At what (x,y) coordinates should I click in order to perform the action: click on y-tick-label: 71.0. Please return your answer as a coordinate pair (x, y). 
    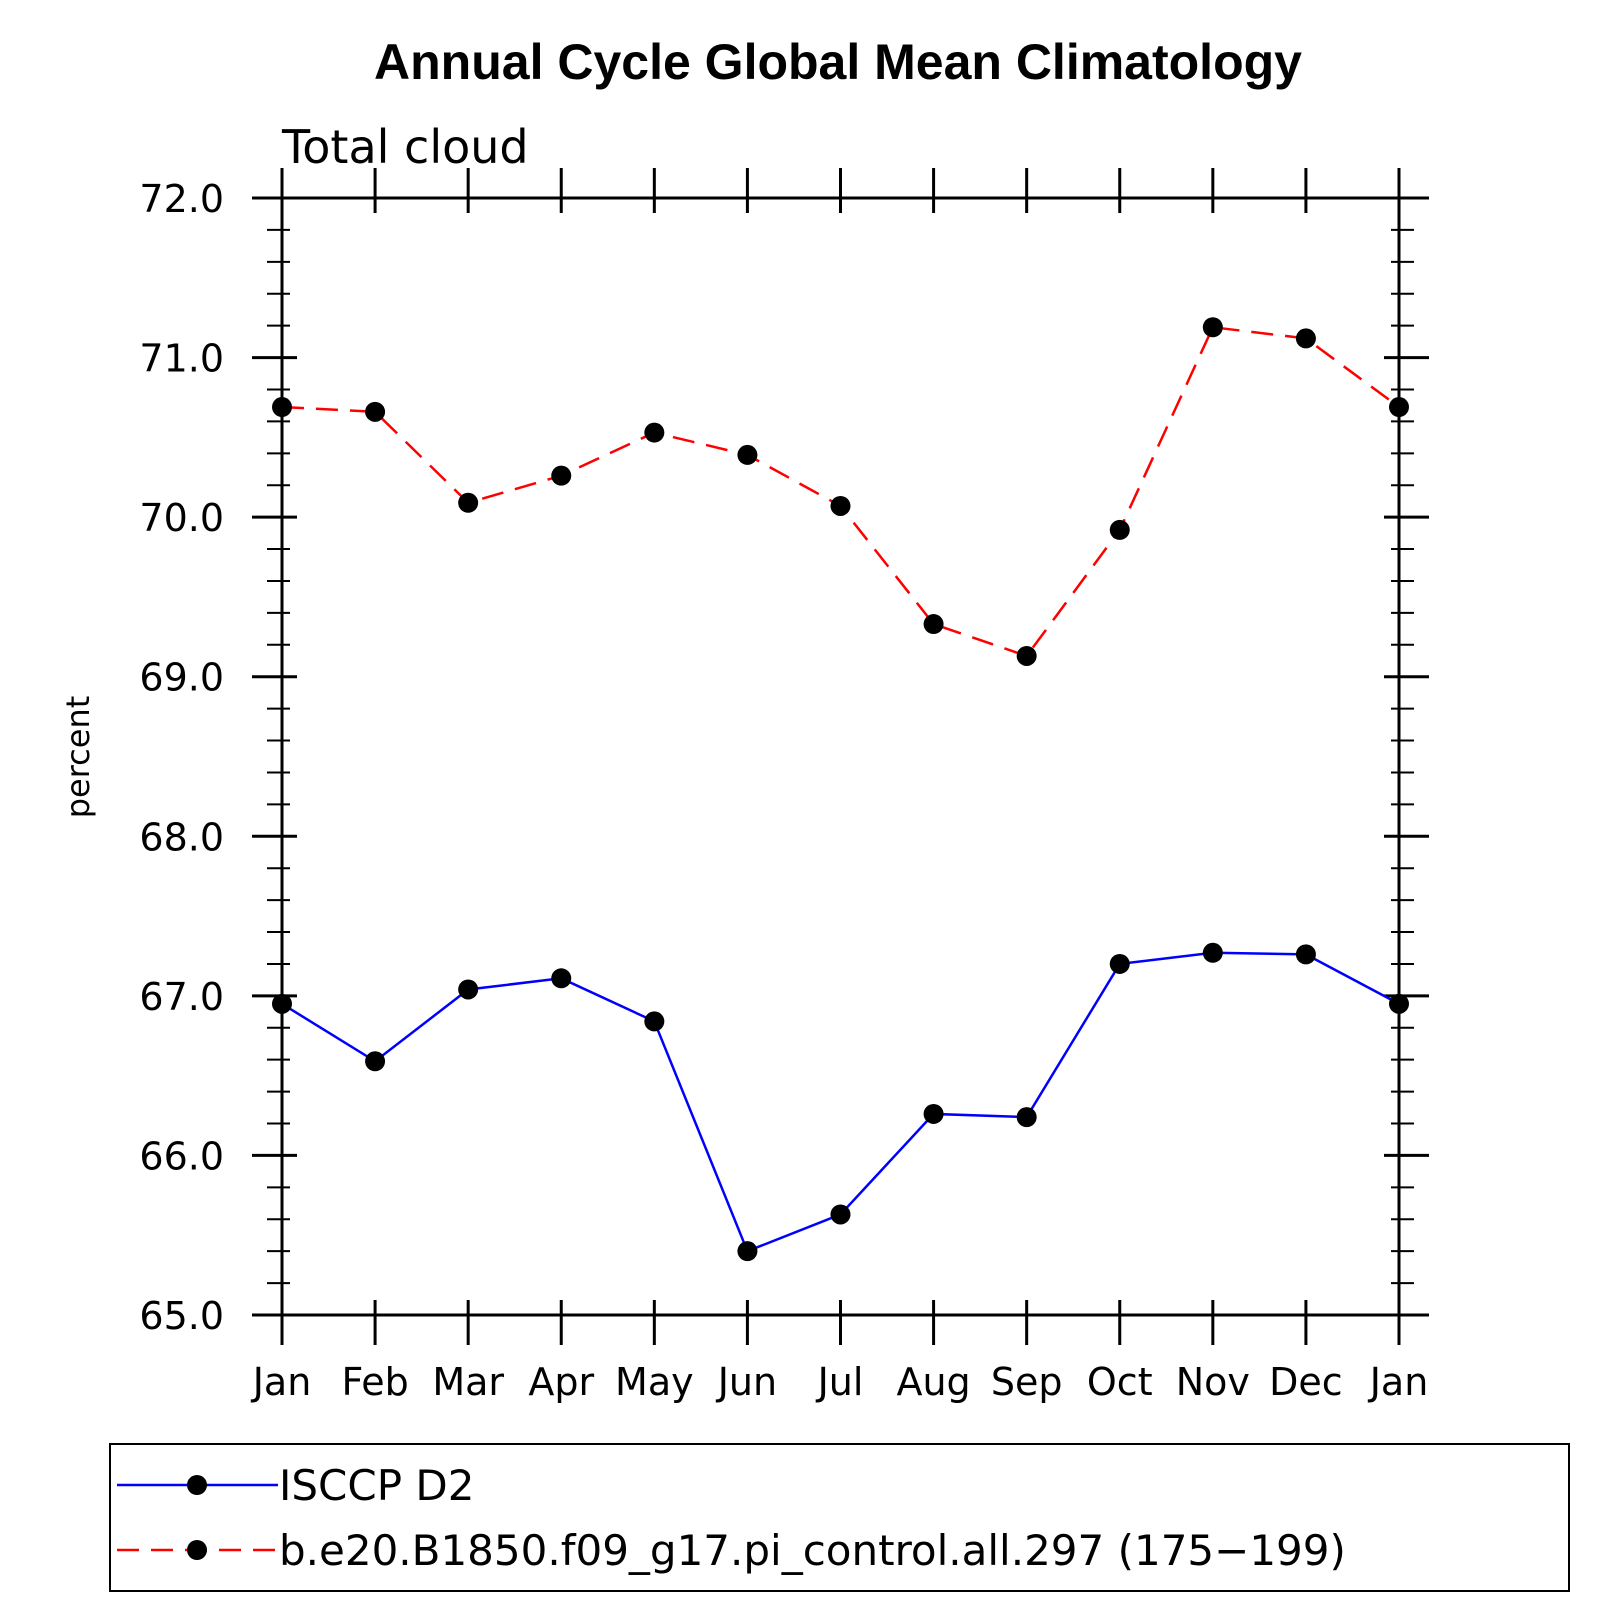
    Looking at the image, I should click on (181, 359).